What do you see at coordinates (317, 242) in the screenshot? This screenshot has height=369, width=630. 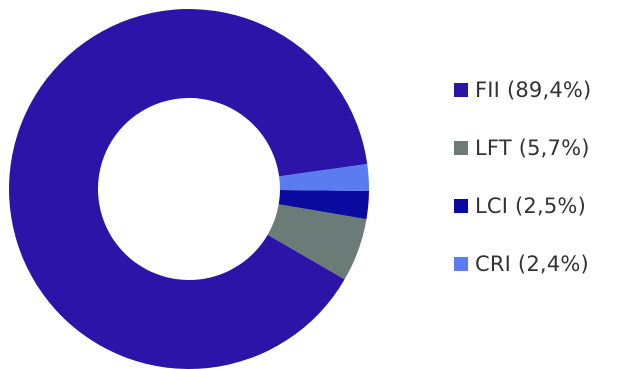 I see `donut-slice-lft` at bounding box center [317, 242].